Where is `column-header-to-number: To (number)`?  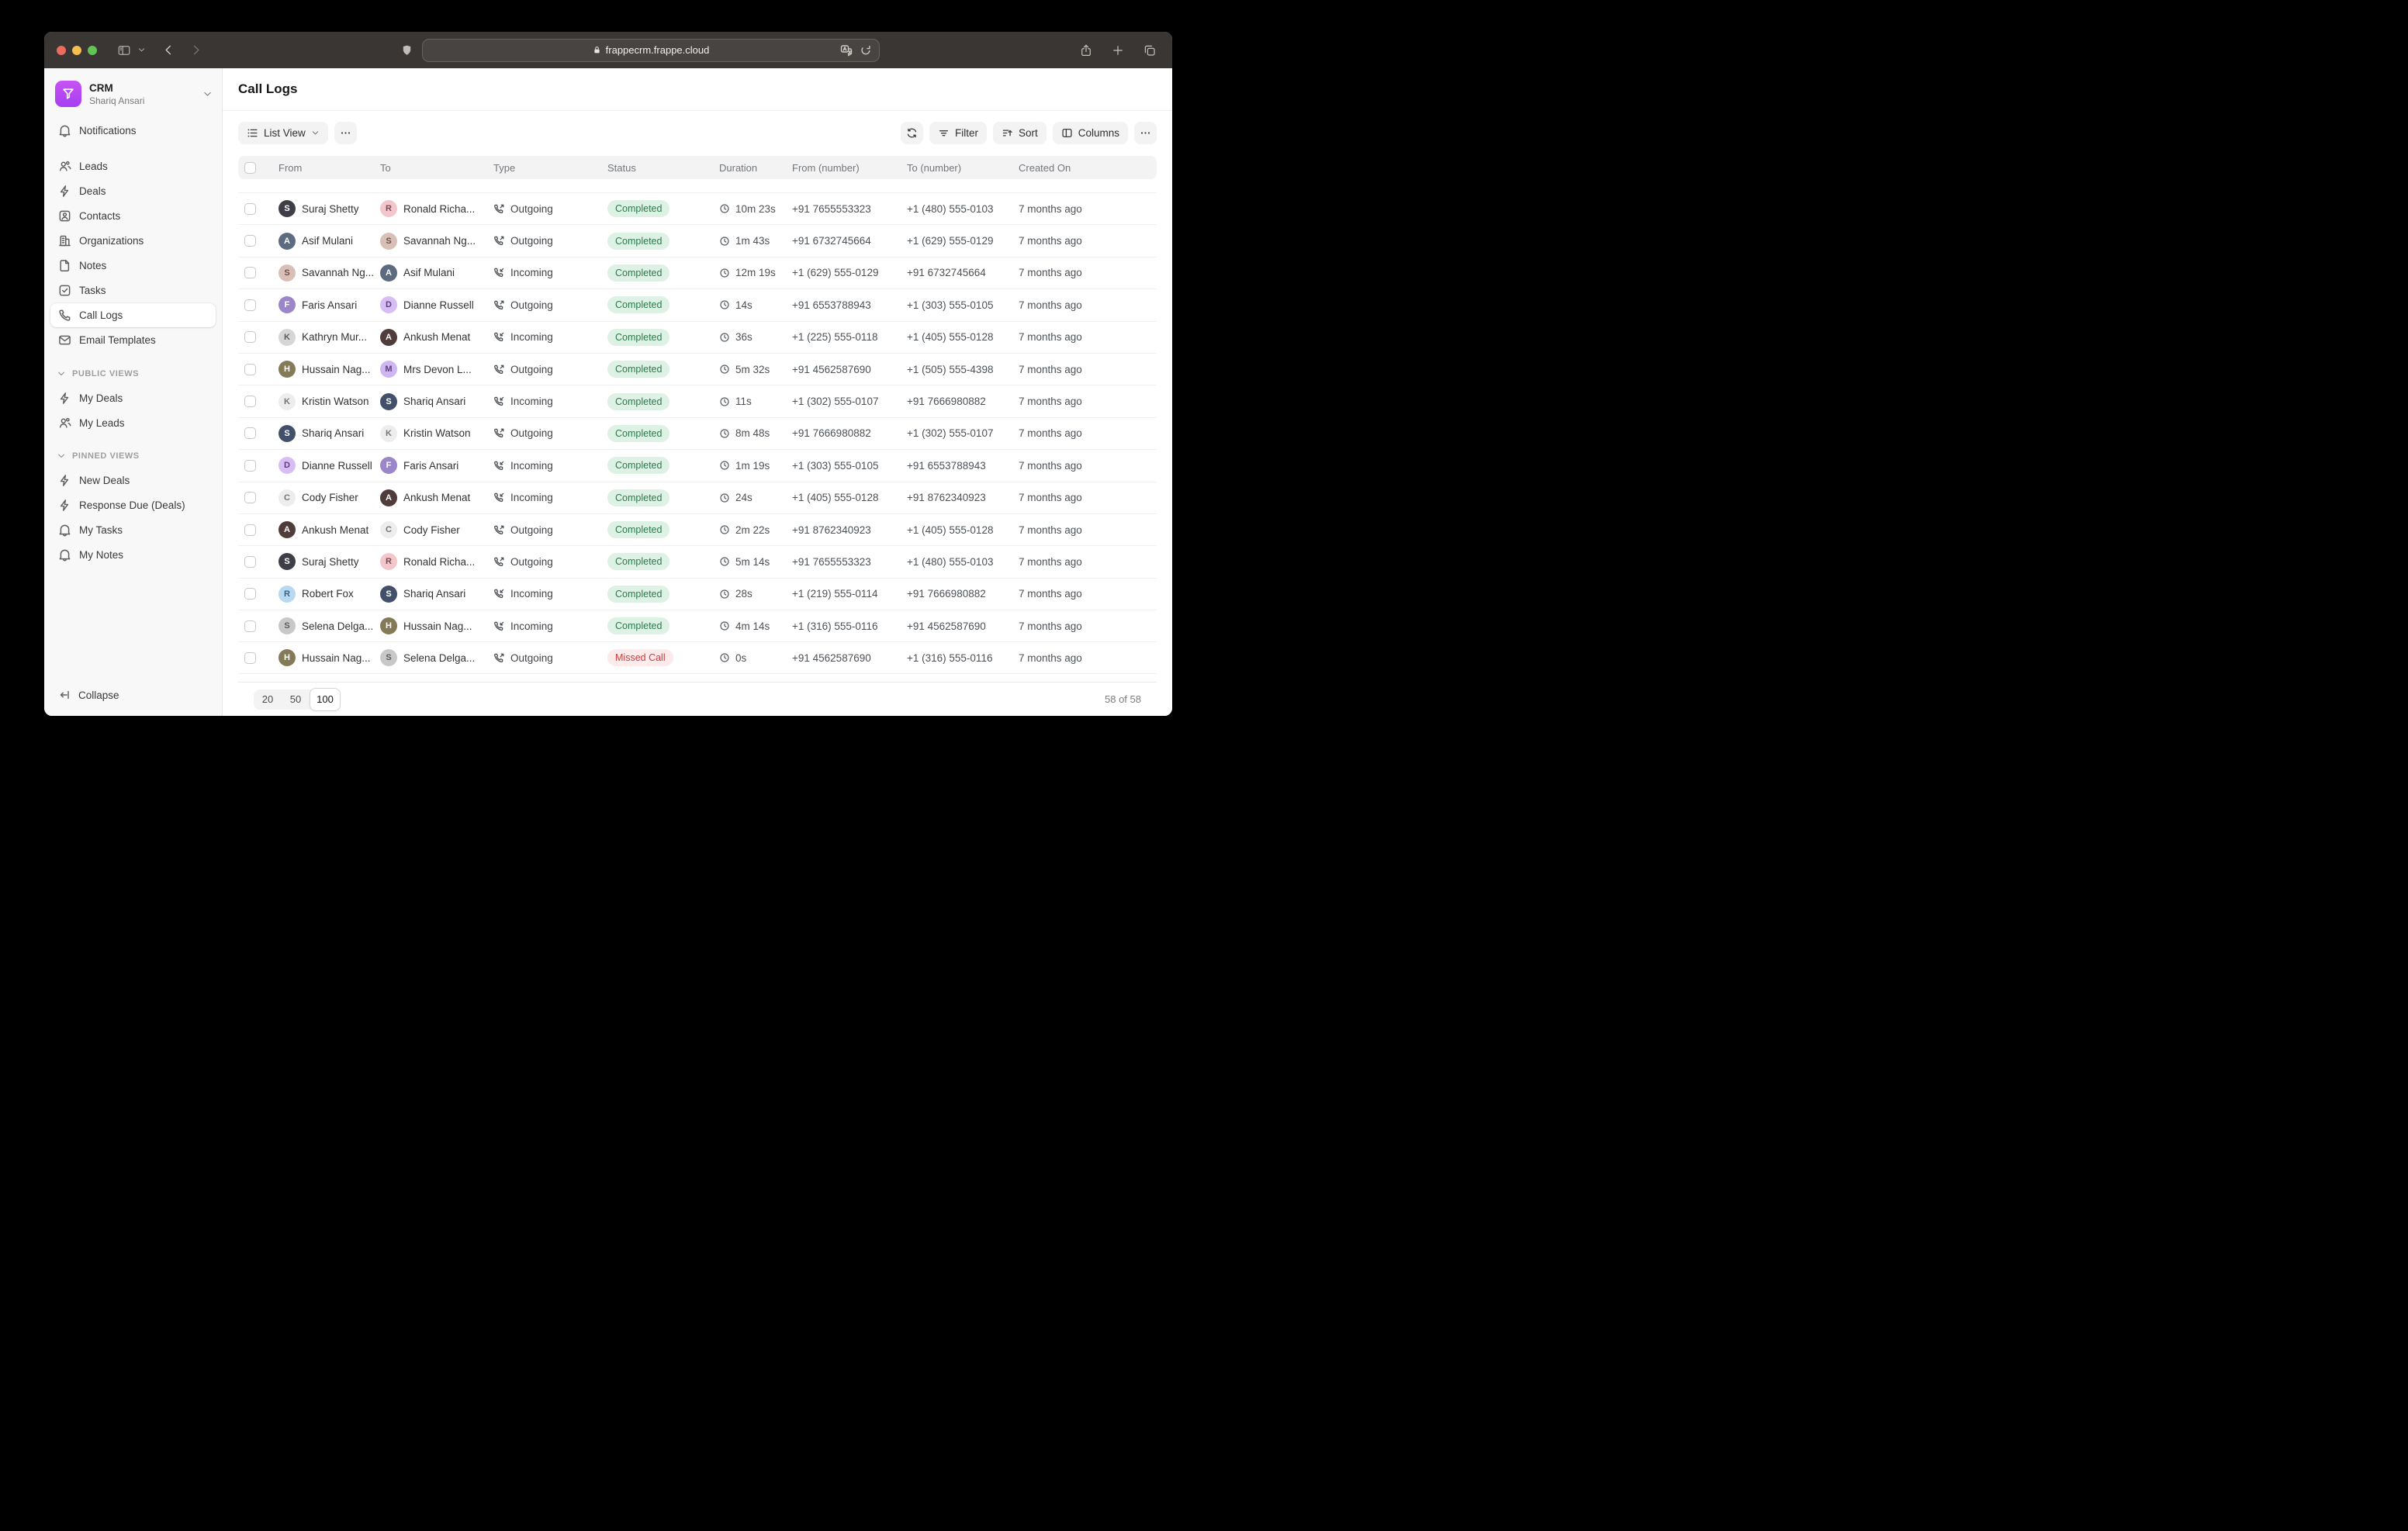 column-header-to-number: To (number) is located at coordinates (935, 167).